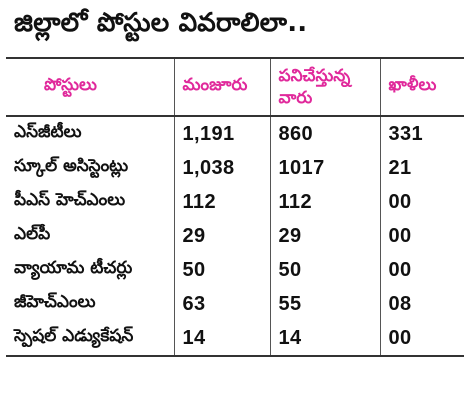 The width and height of the screenshot is (470, 400). Describe the element at coordinates (325, 270) in the screenshot. I see `cell-working: 50` at that location.